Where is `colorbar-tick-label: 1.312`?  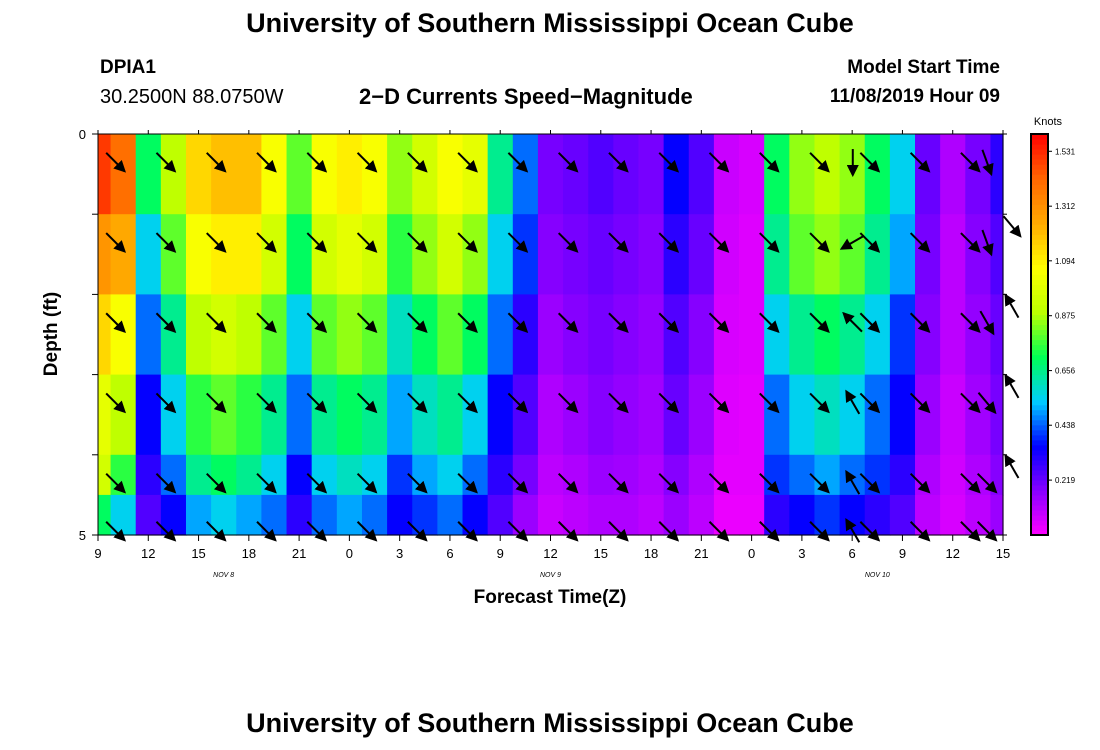 colorbar-tick-label: 1.312 is located at coordinates (1065, 206).